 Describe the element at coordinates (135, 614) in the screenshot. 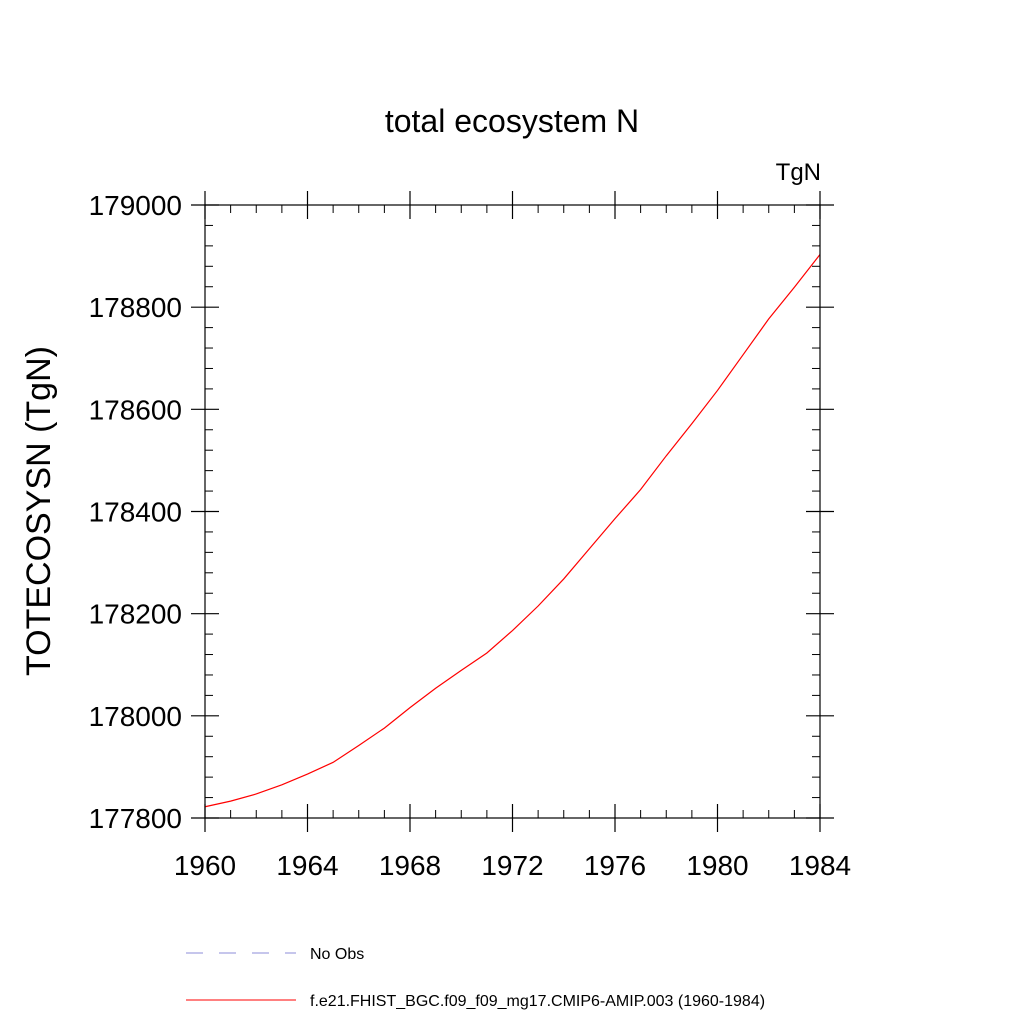

I see `y-tick-label: 178200` at that location.